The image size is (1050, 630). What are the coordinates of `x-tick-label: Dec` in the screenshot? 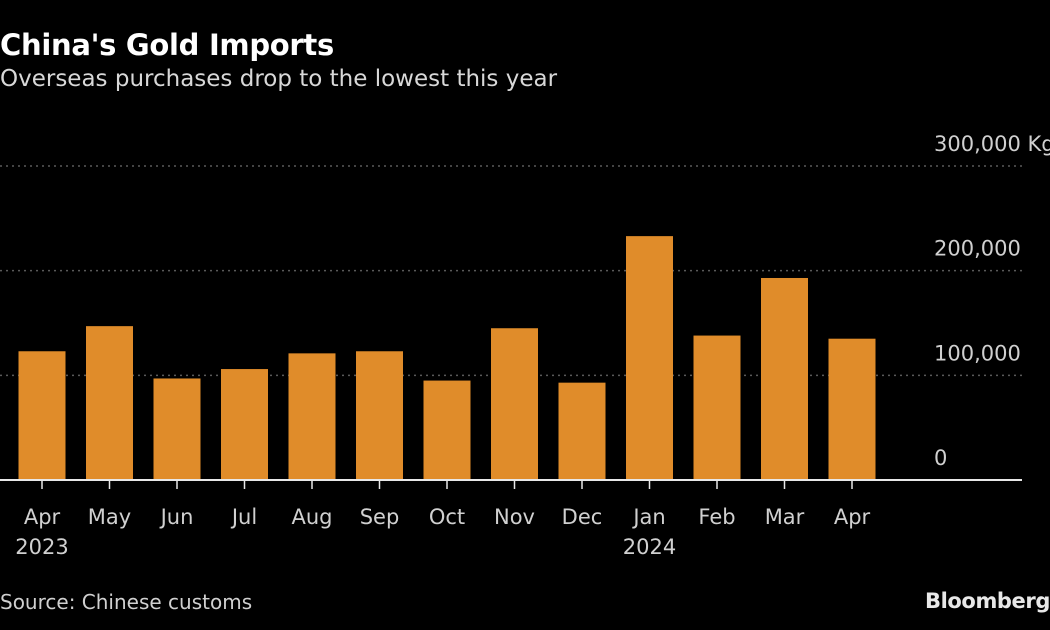 It's located at (582, 517).